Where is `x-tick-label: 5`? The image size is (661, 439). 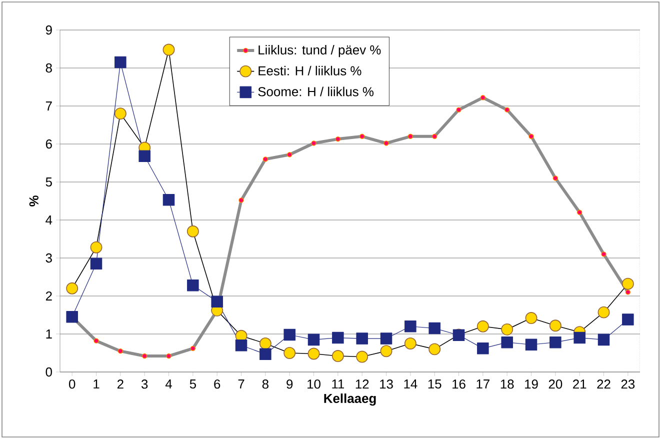 x-tick-label: 5 is located at coordinates (193, 384).